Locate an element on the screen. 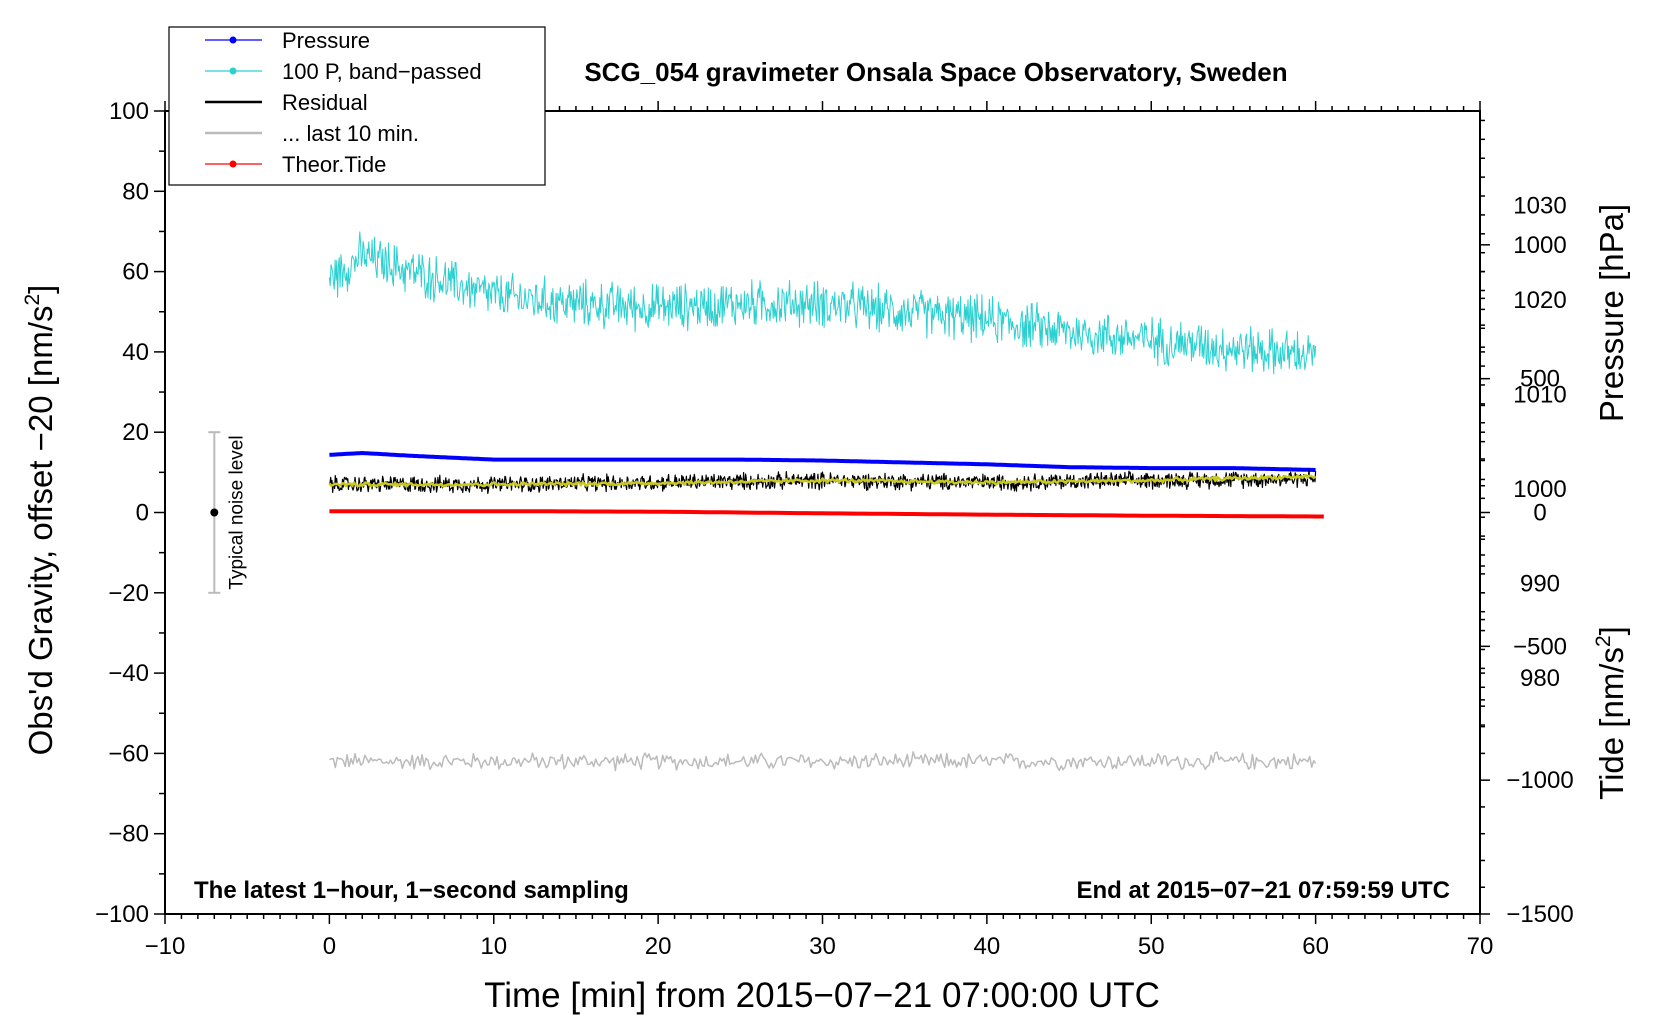 Image resolution: width=1660 pixels, height=1020 pixels. noise-bar-center is located at coordinates (214, 512).